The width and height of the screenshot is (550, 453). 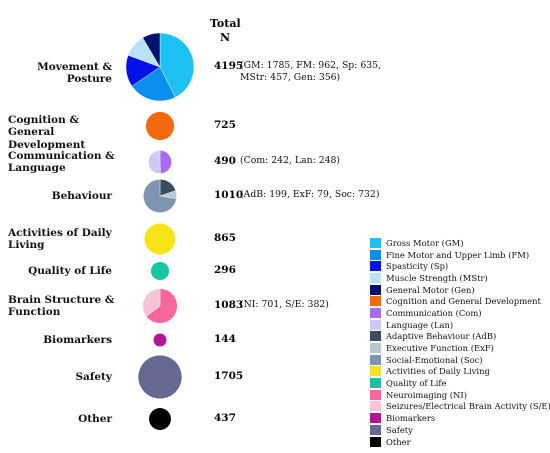 I want to click on total-value: 296, so click(x=225, y=270).